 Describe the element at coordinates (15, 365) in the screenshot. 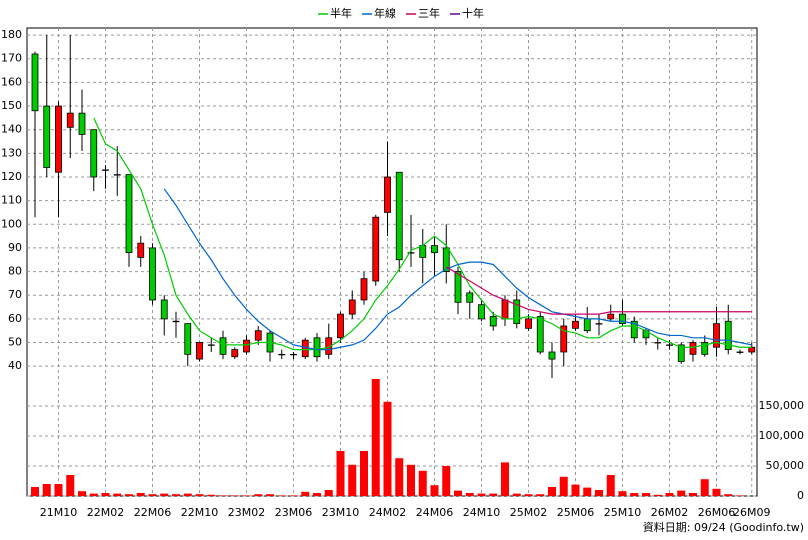

I see `y-tick-label: 40` at that location.